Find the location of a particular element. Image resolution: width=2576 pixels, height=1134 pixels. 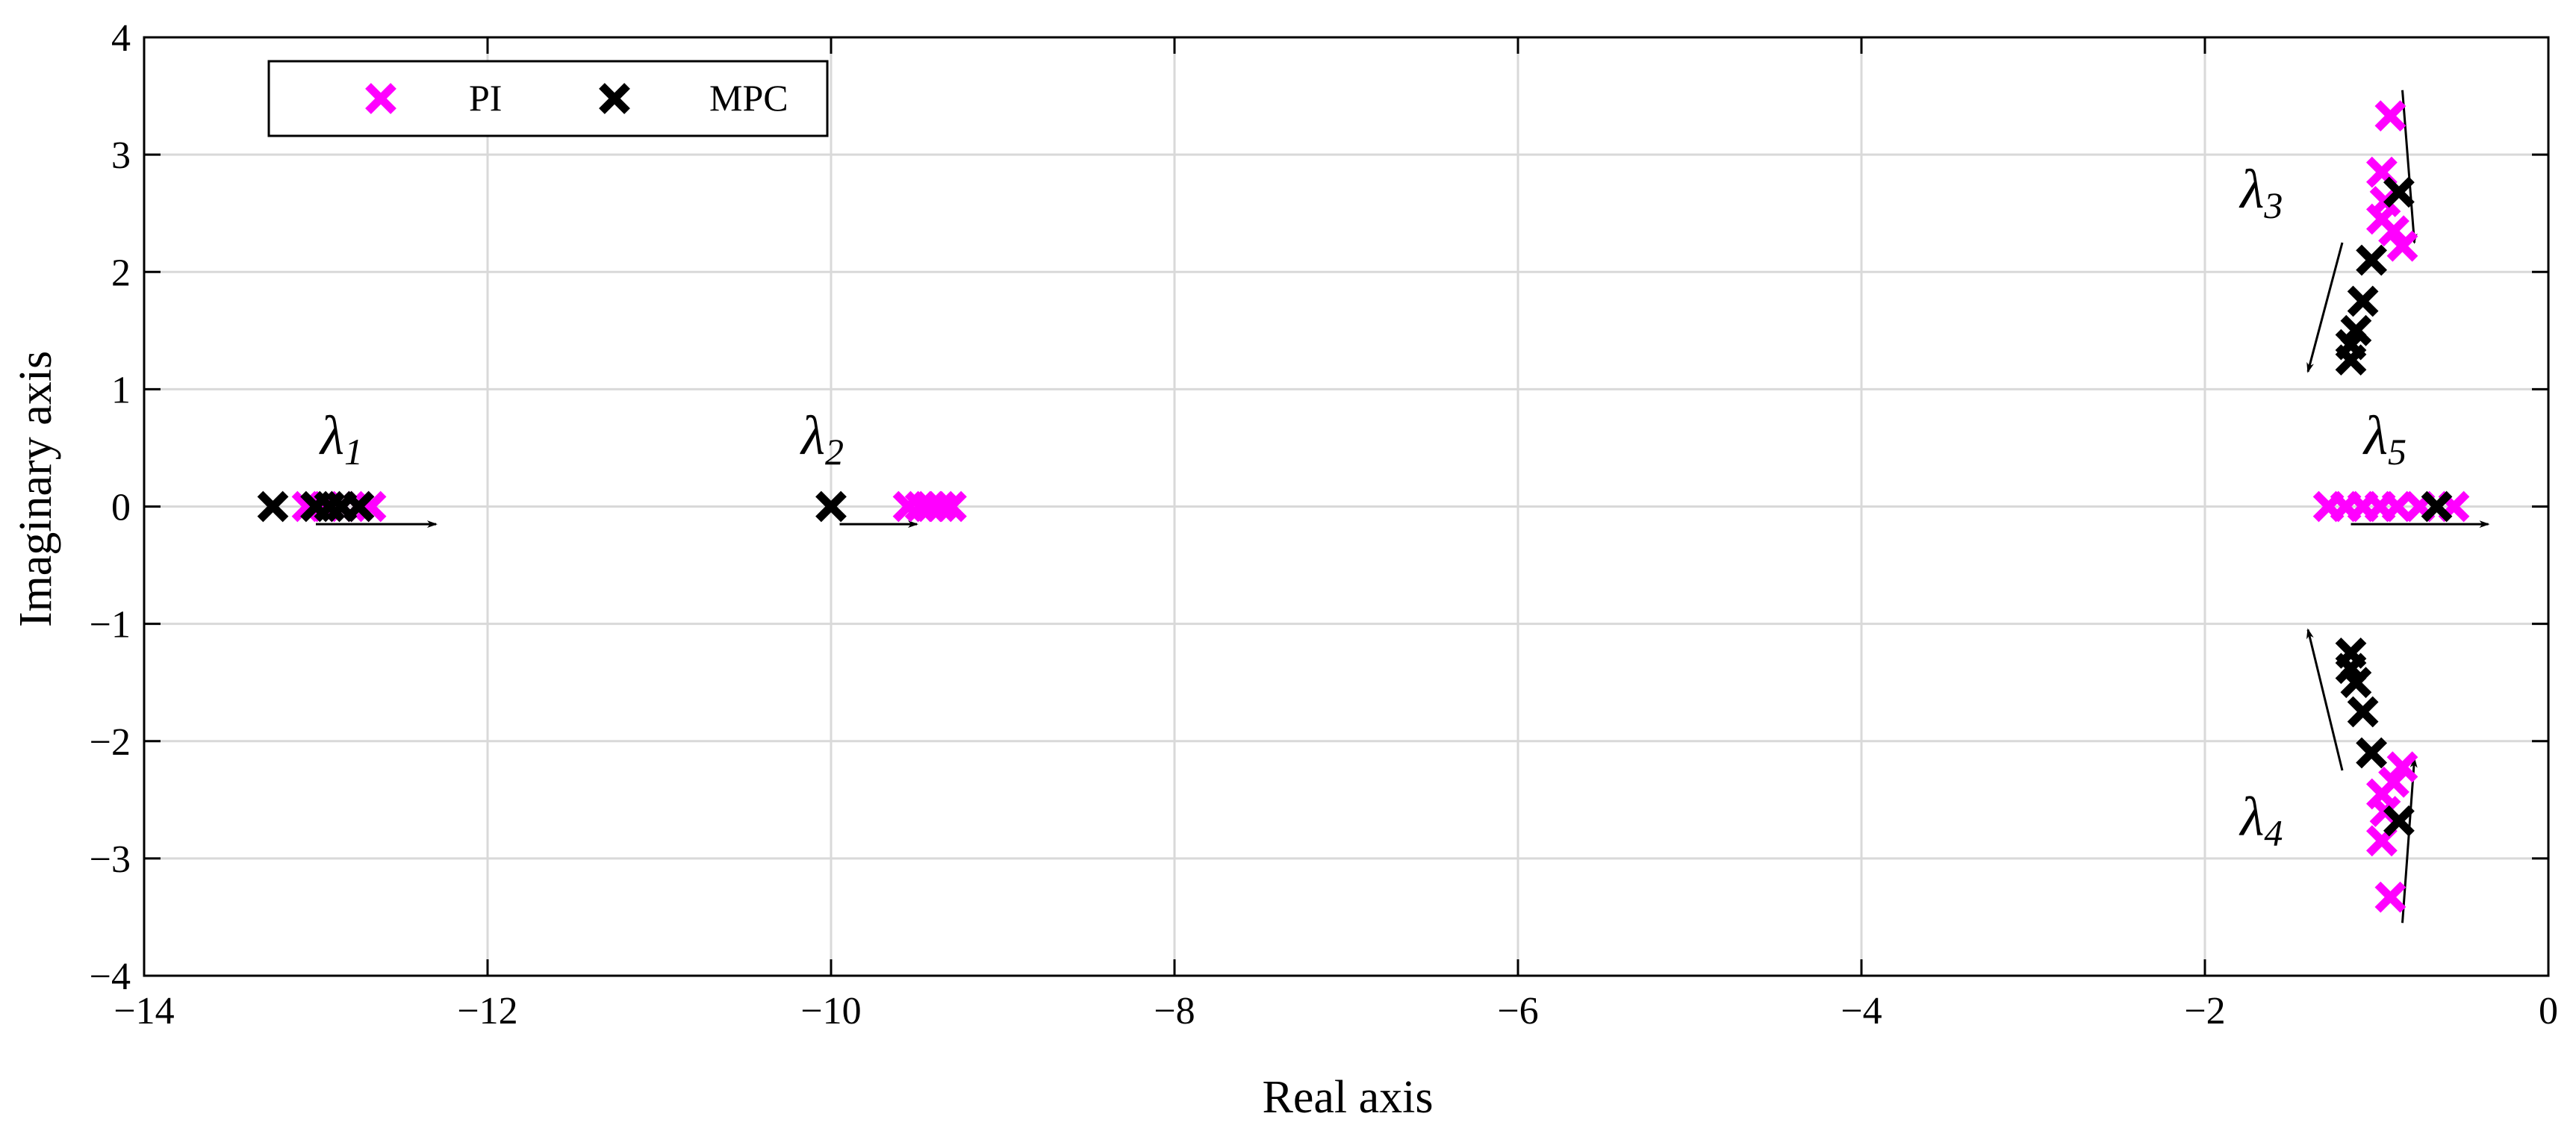

x-tick-label: −8 is located at coordinates (1174, 1011).